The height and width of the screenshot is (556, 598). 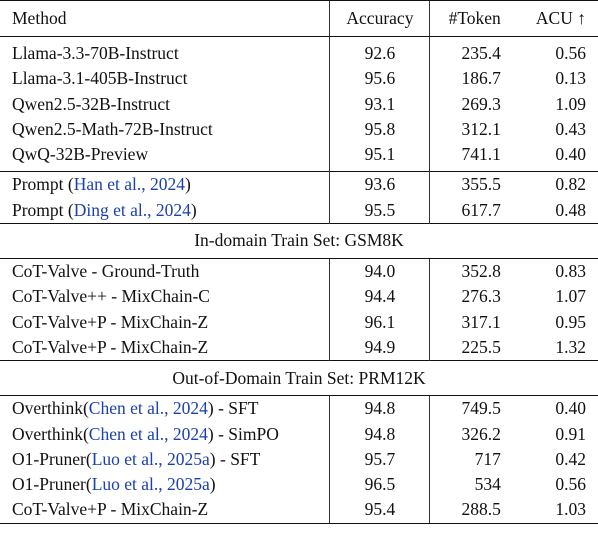 I want to click on tokens-cell: 534, so click(x=478, y=485).